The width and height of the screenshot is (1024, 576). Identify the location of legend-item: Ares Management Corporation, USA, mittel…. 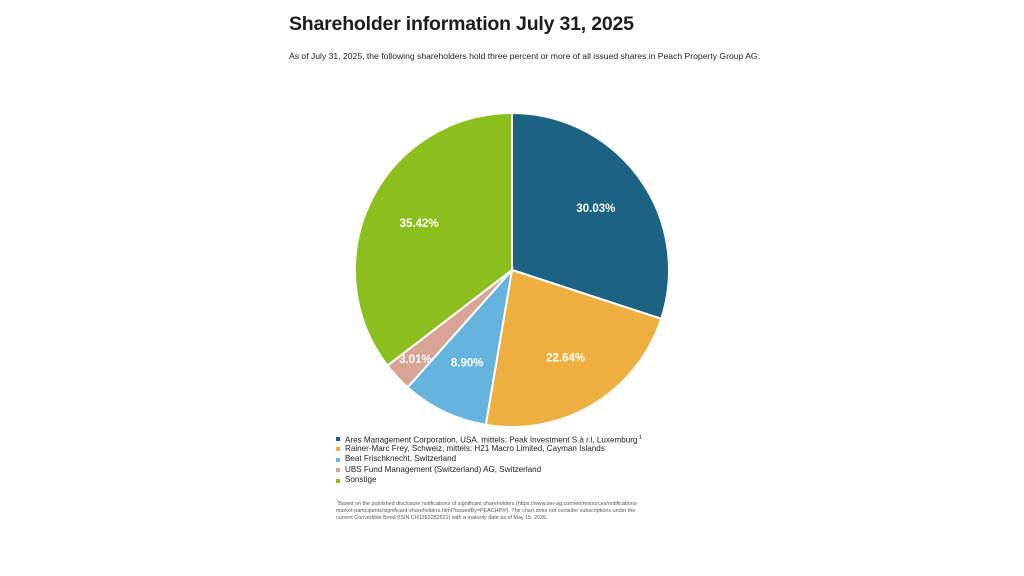
(546, 439).